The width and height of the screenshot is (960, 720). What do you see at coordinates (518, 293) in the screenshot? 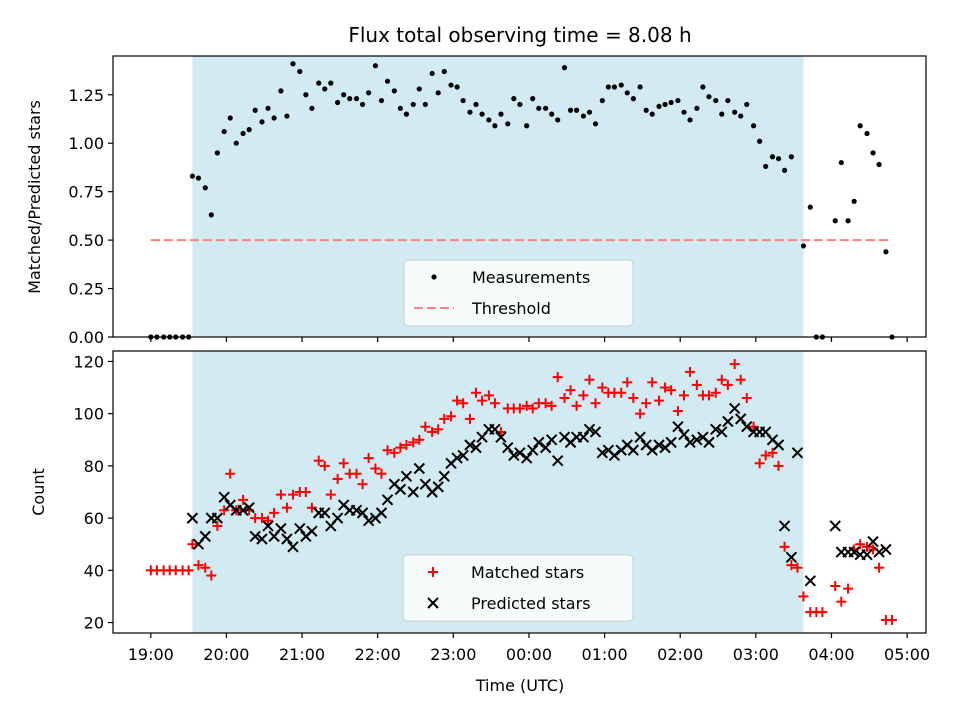
I see `top-legend: Measurements Threshold` at bounding box center [518, 293].